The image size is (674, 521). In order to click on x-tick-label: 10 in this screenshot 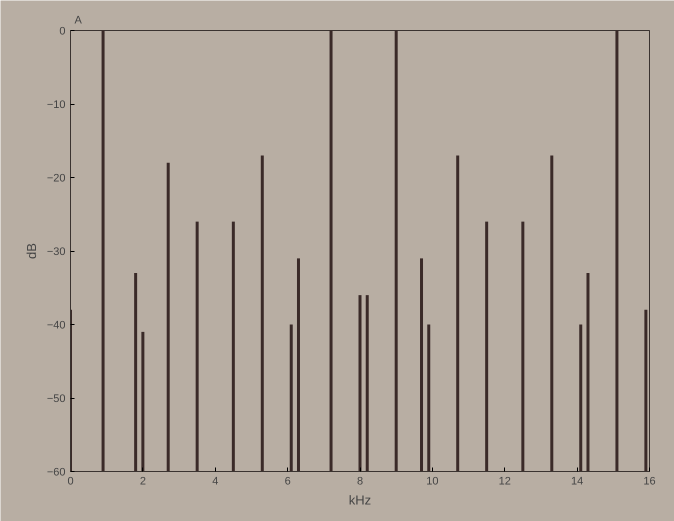, I will do `click(432, 482)`.